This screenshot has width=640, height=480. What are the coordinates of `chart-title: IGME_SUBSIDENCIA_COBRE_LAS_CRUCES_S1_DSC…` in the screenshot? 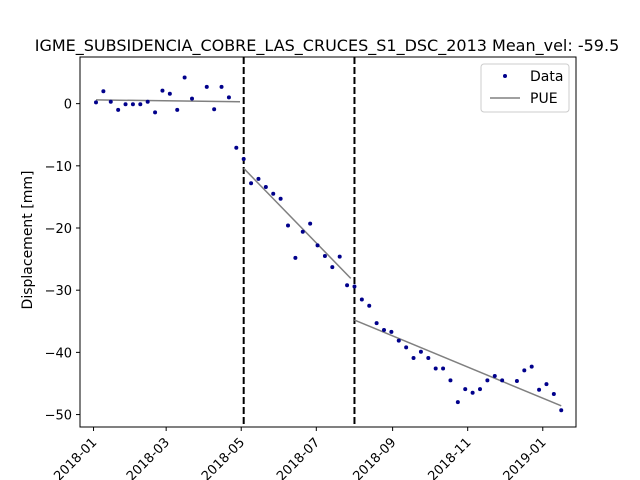 It's located at (327, 46).